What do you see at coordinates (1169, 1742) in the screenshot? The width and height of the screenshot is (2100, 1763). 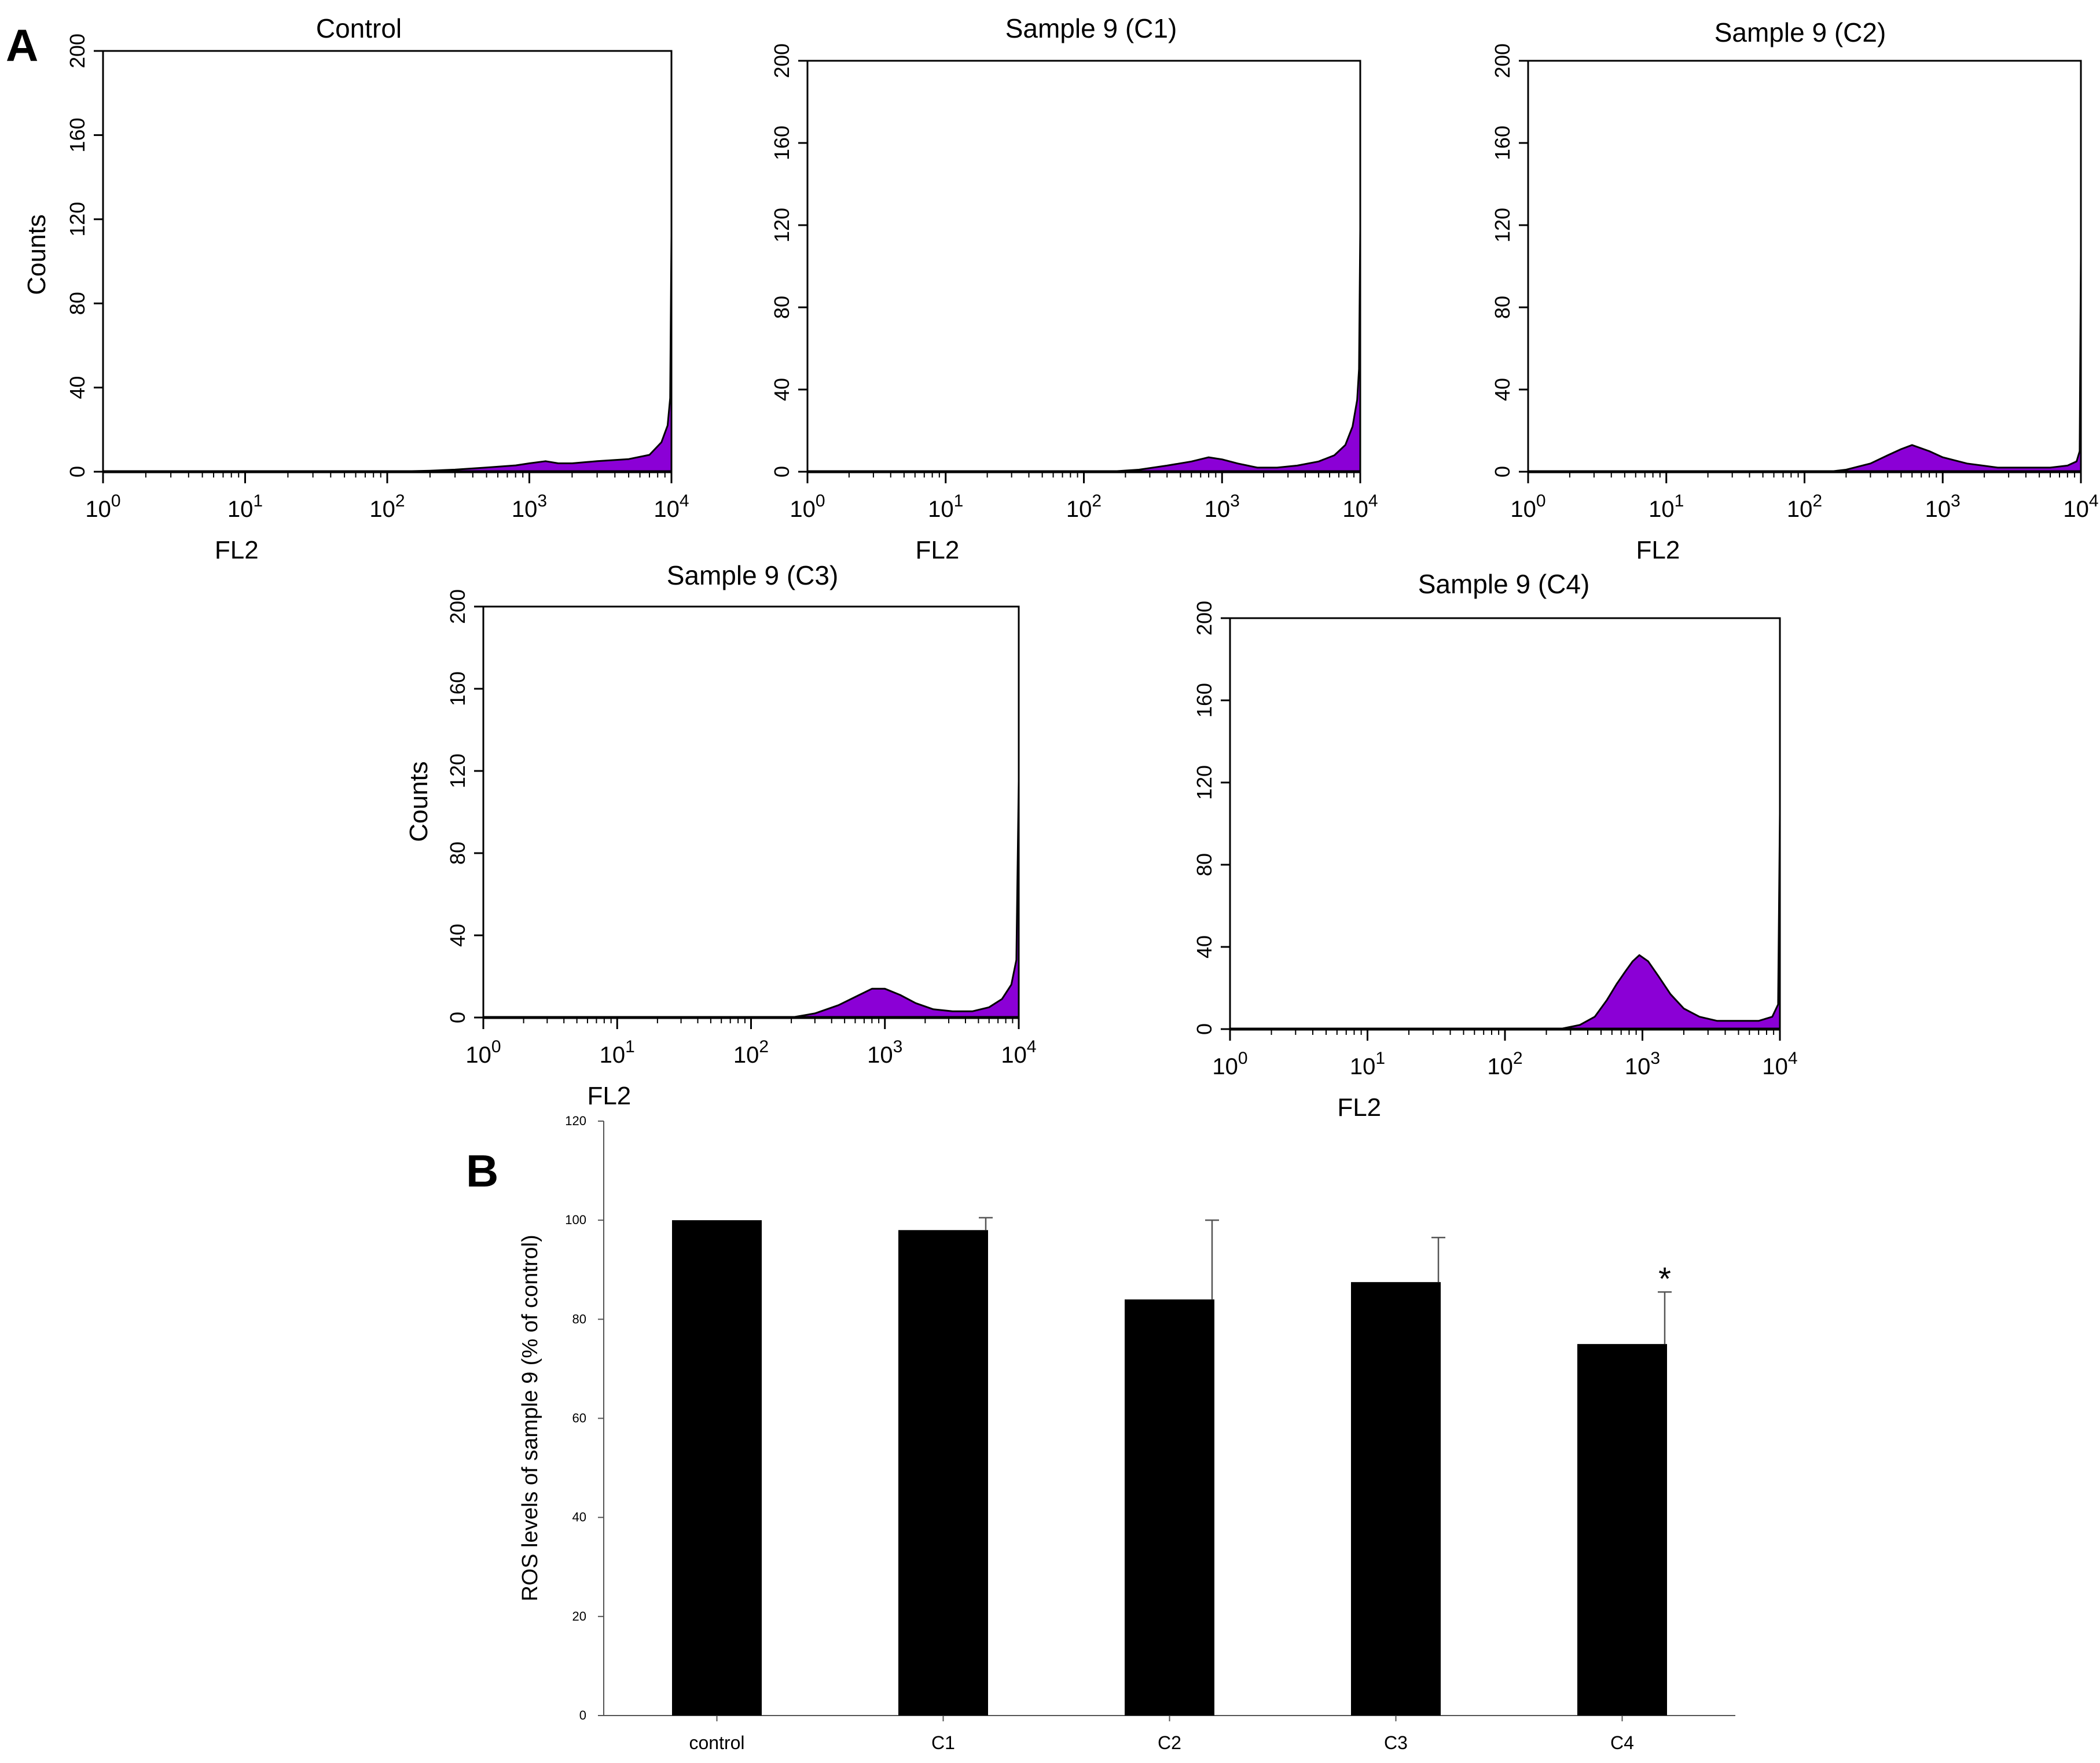 I see `x-tick-label: C2` at bounding box center [1169, 1742].